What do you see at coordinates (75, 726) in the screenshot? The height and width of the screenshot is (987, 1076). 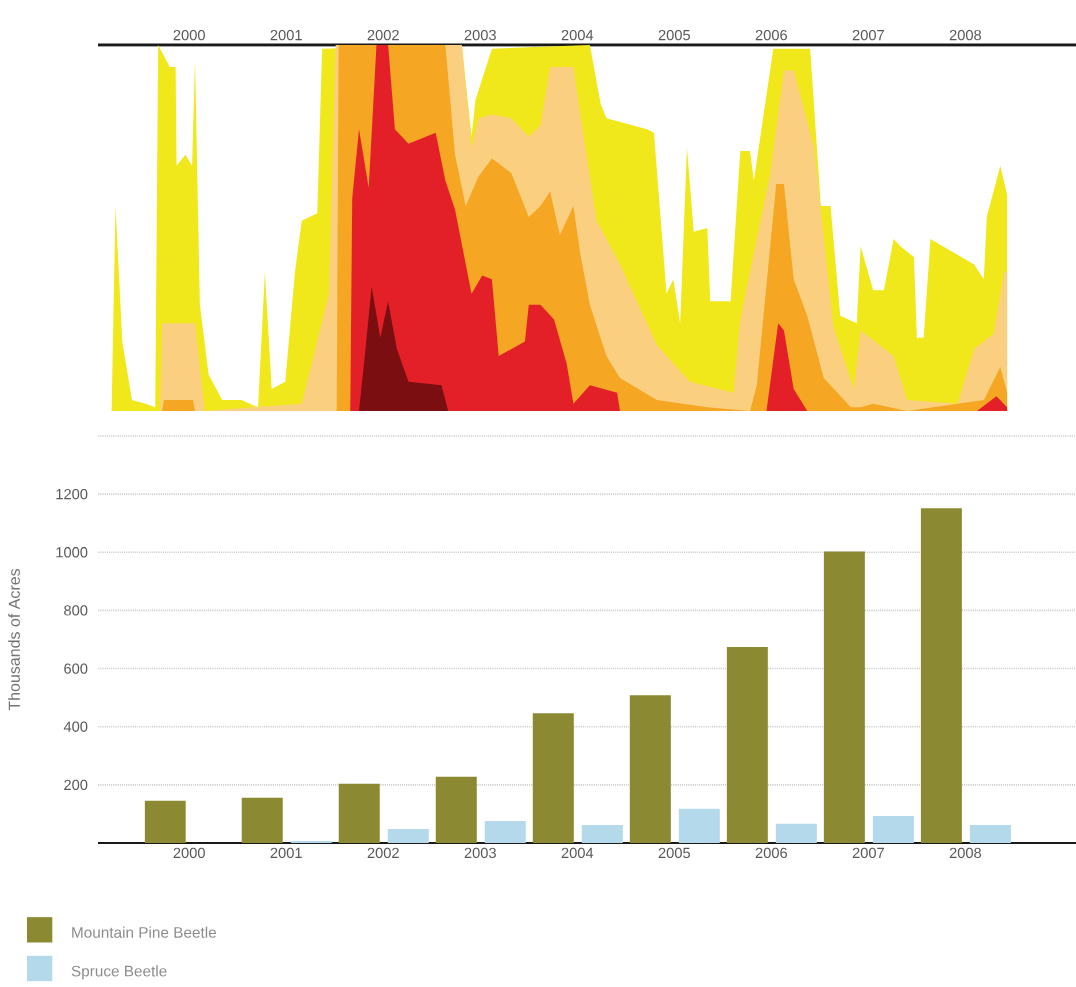 I see `y-tick-label: 400` at bounding box center [75, 726].